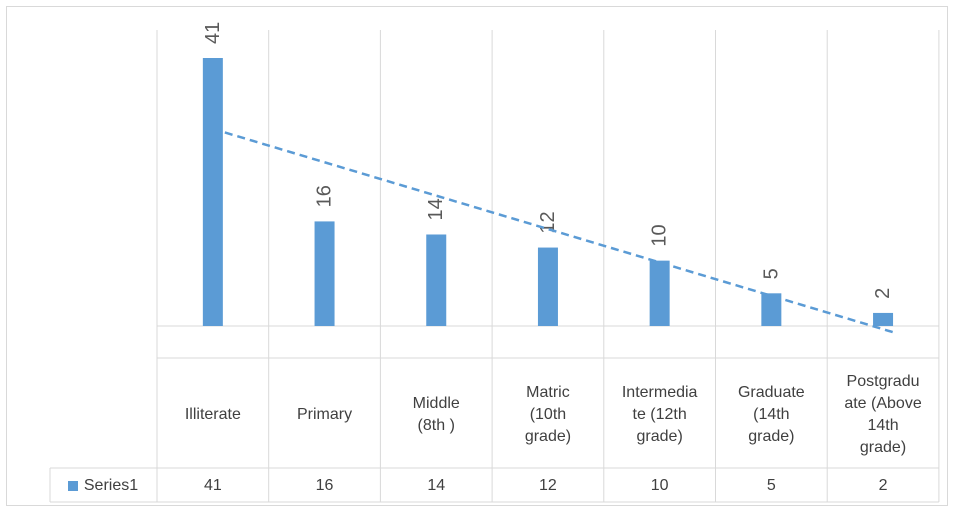  Describe the element at coordinates (436, 485) in the screenshot. I see `table-value: 14` at that location.